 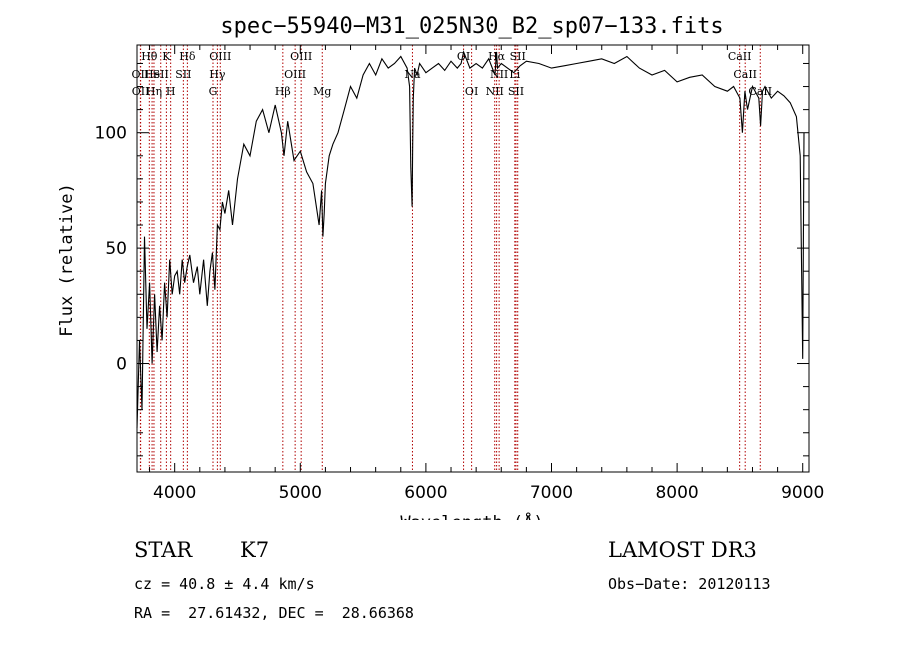 I want to click on line-label-9: SII, so click(x=183, y=74).